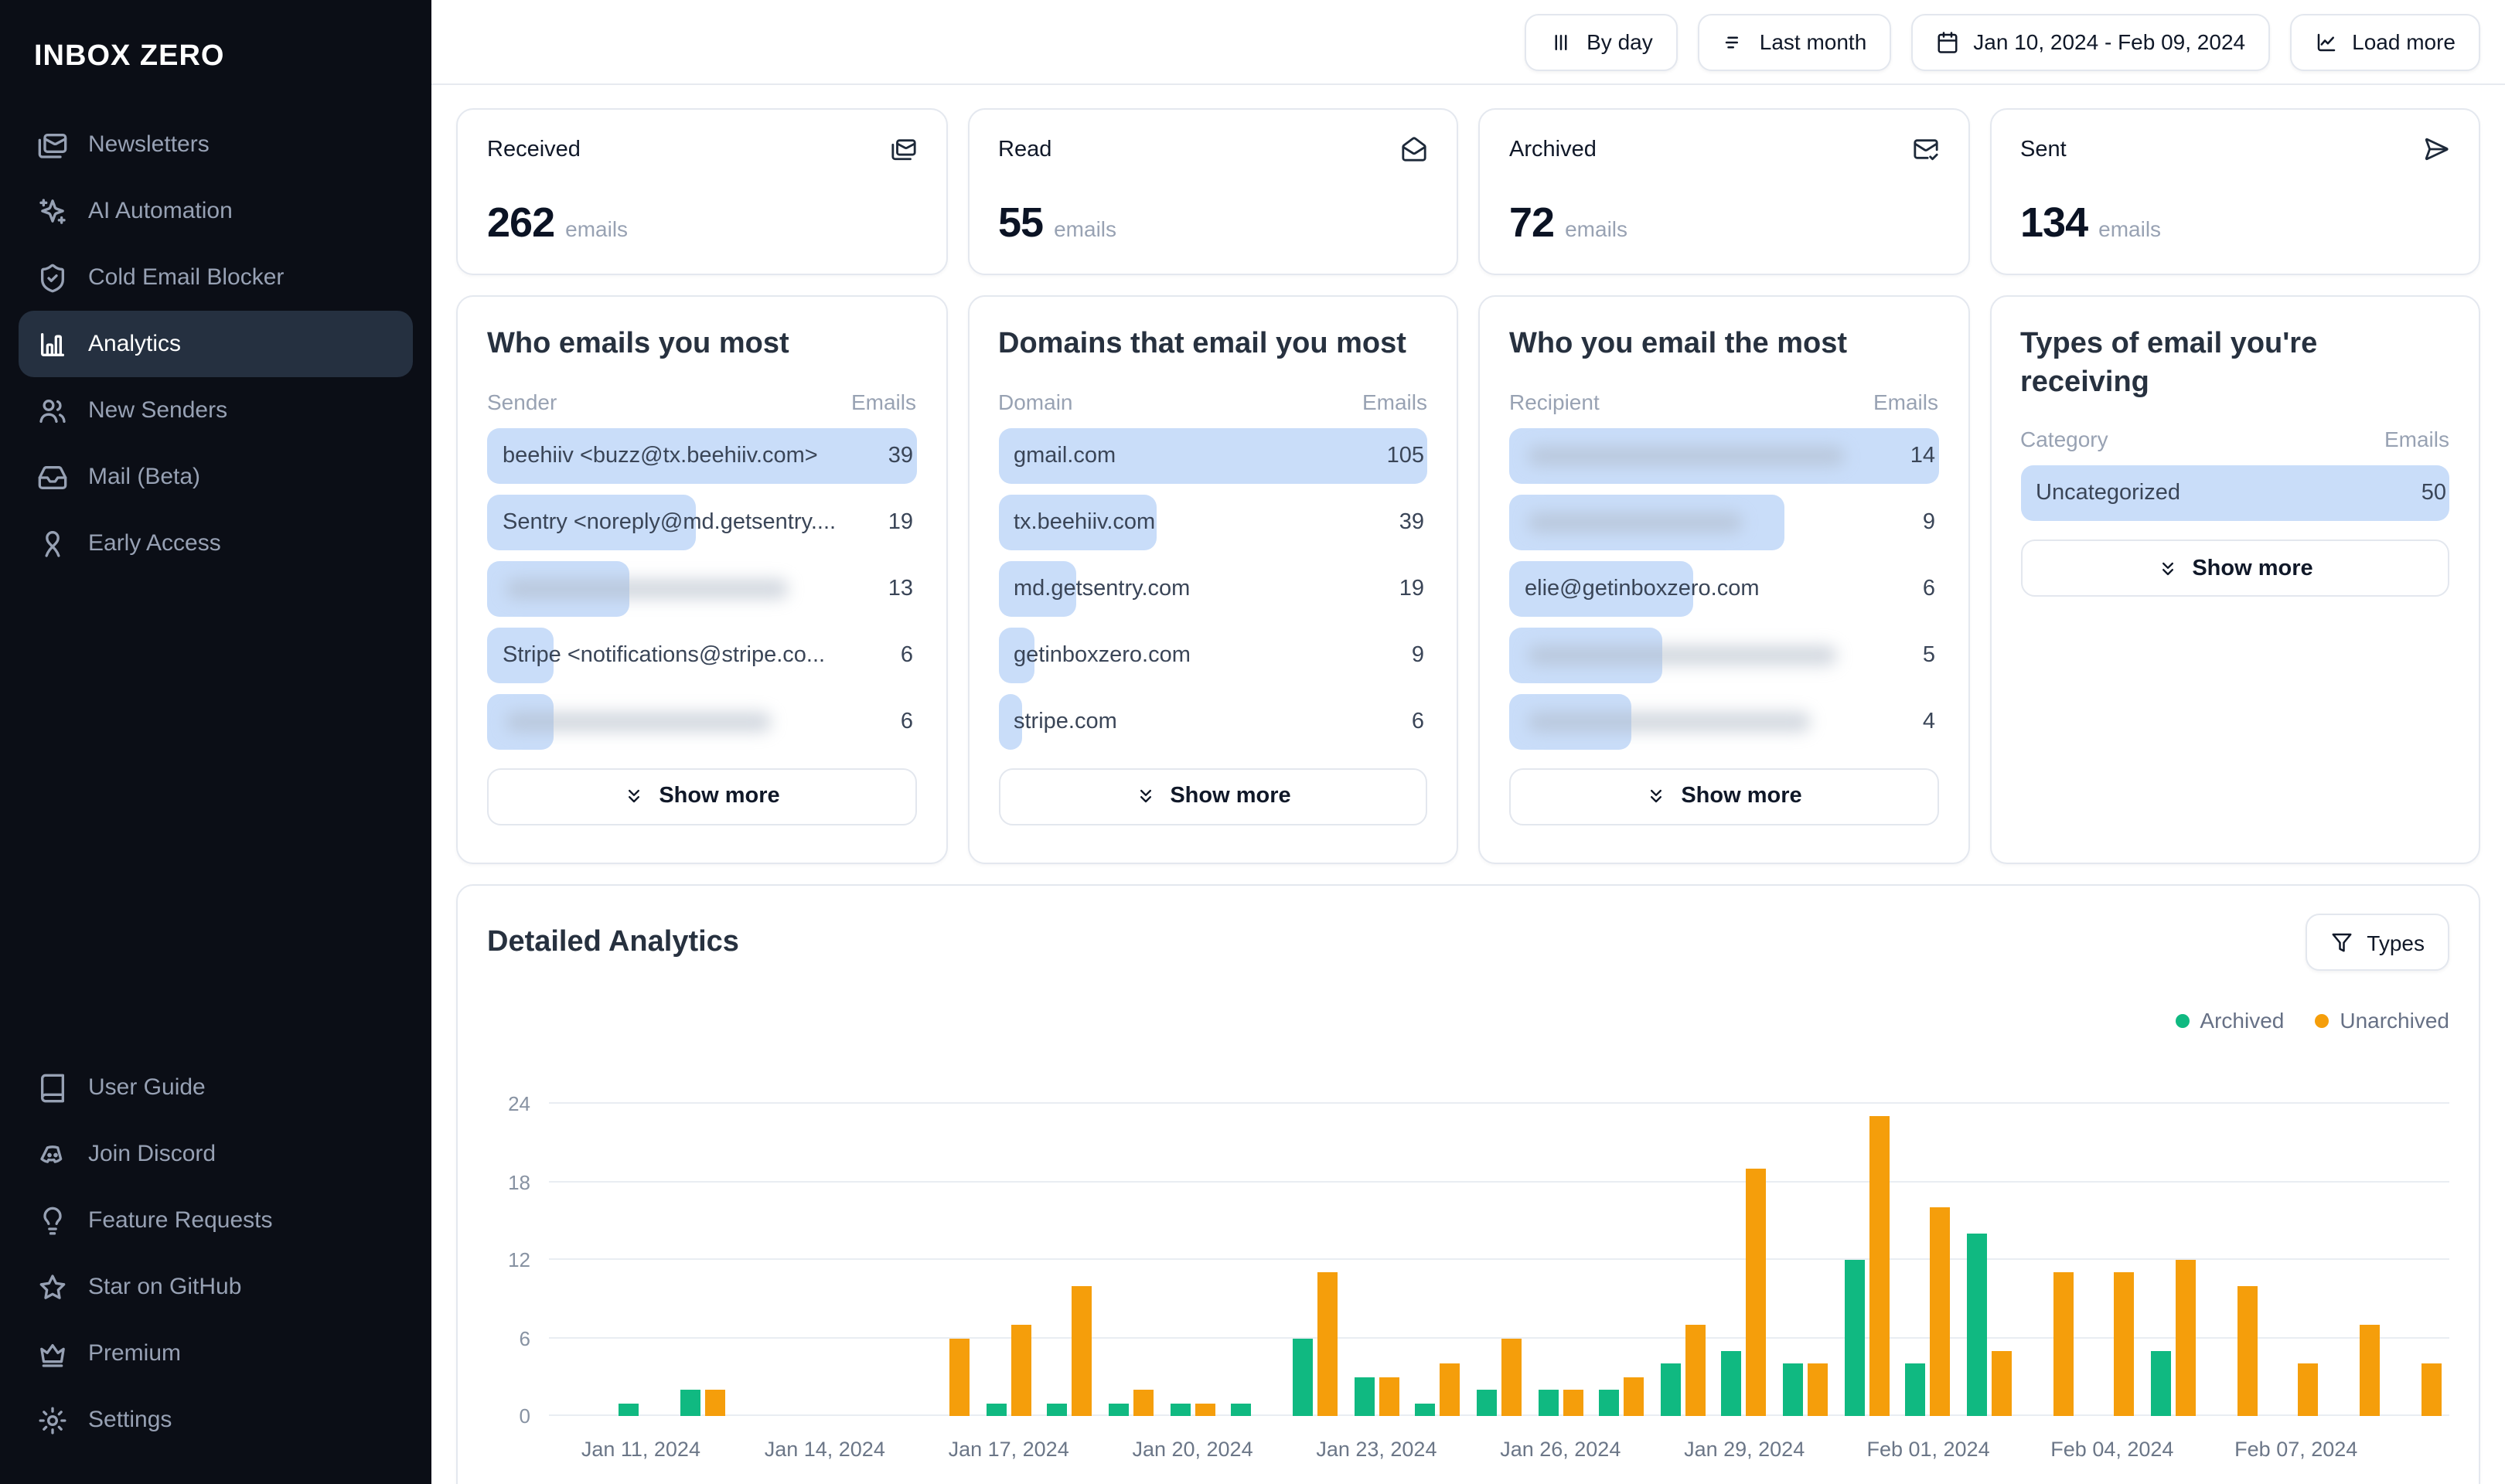  Describe the element at coordinates (1212, 588) in the screenshot. I see `table-row: md.getsentry.com 19` at that location.